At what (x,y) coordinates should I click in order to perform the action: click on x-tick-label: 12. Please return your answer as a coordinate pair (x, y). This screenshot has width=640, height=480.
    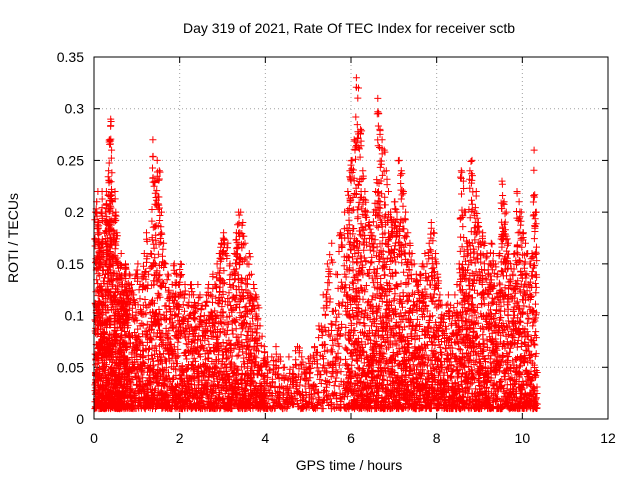
    Looking at the image, I should click on (608, 438).